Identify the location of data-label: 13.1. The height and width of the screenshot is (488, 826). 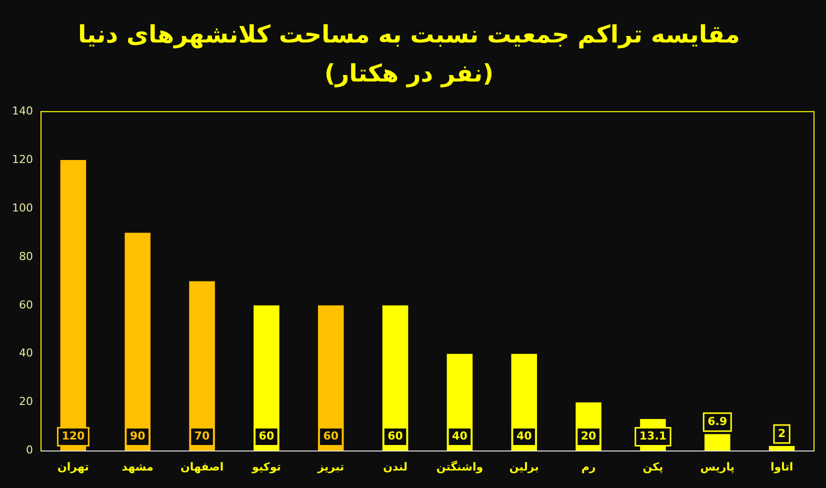
(653, 436).